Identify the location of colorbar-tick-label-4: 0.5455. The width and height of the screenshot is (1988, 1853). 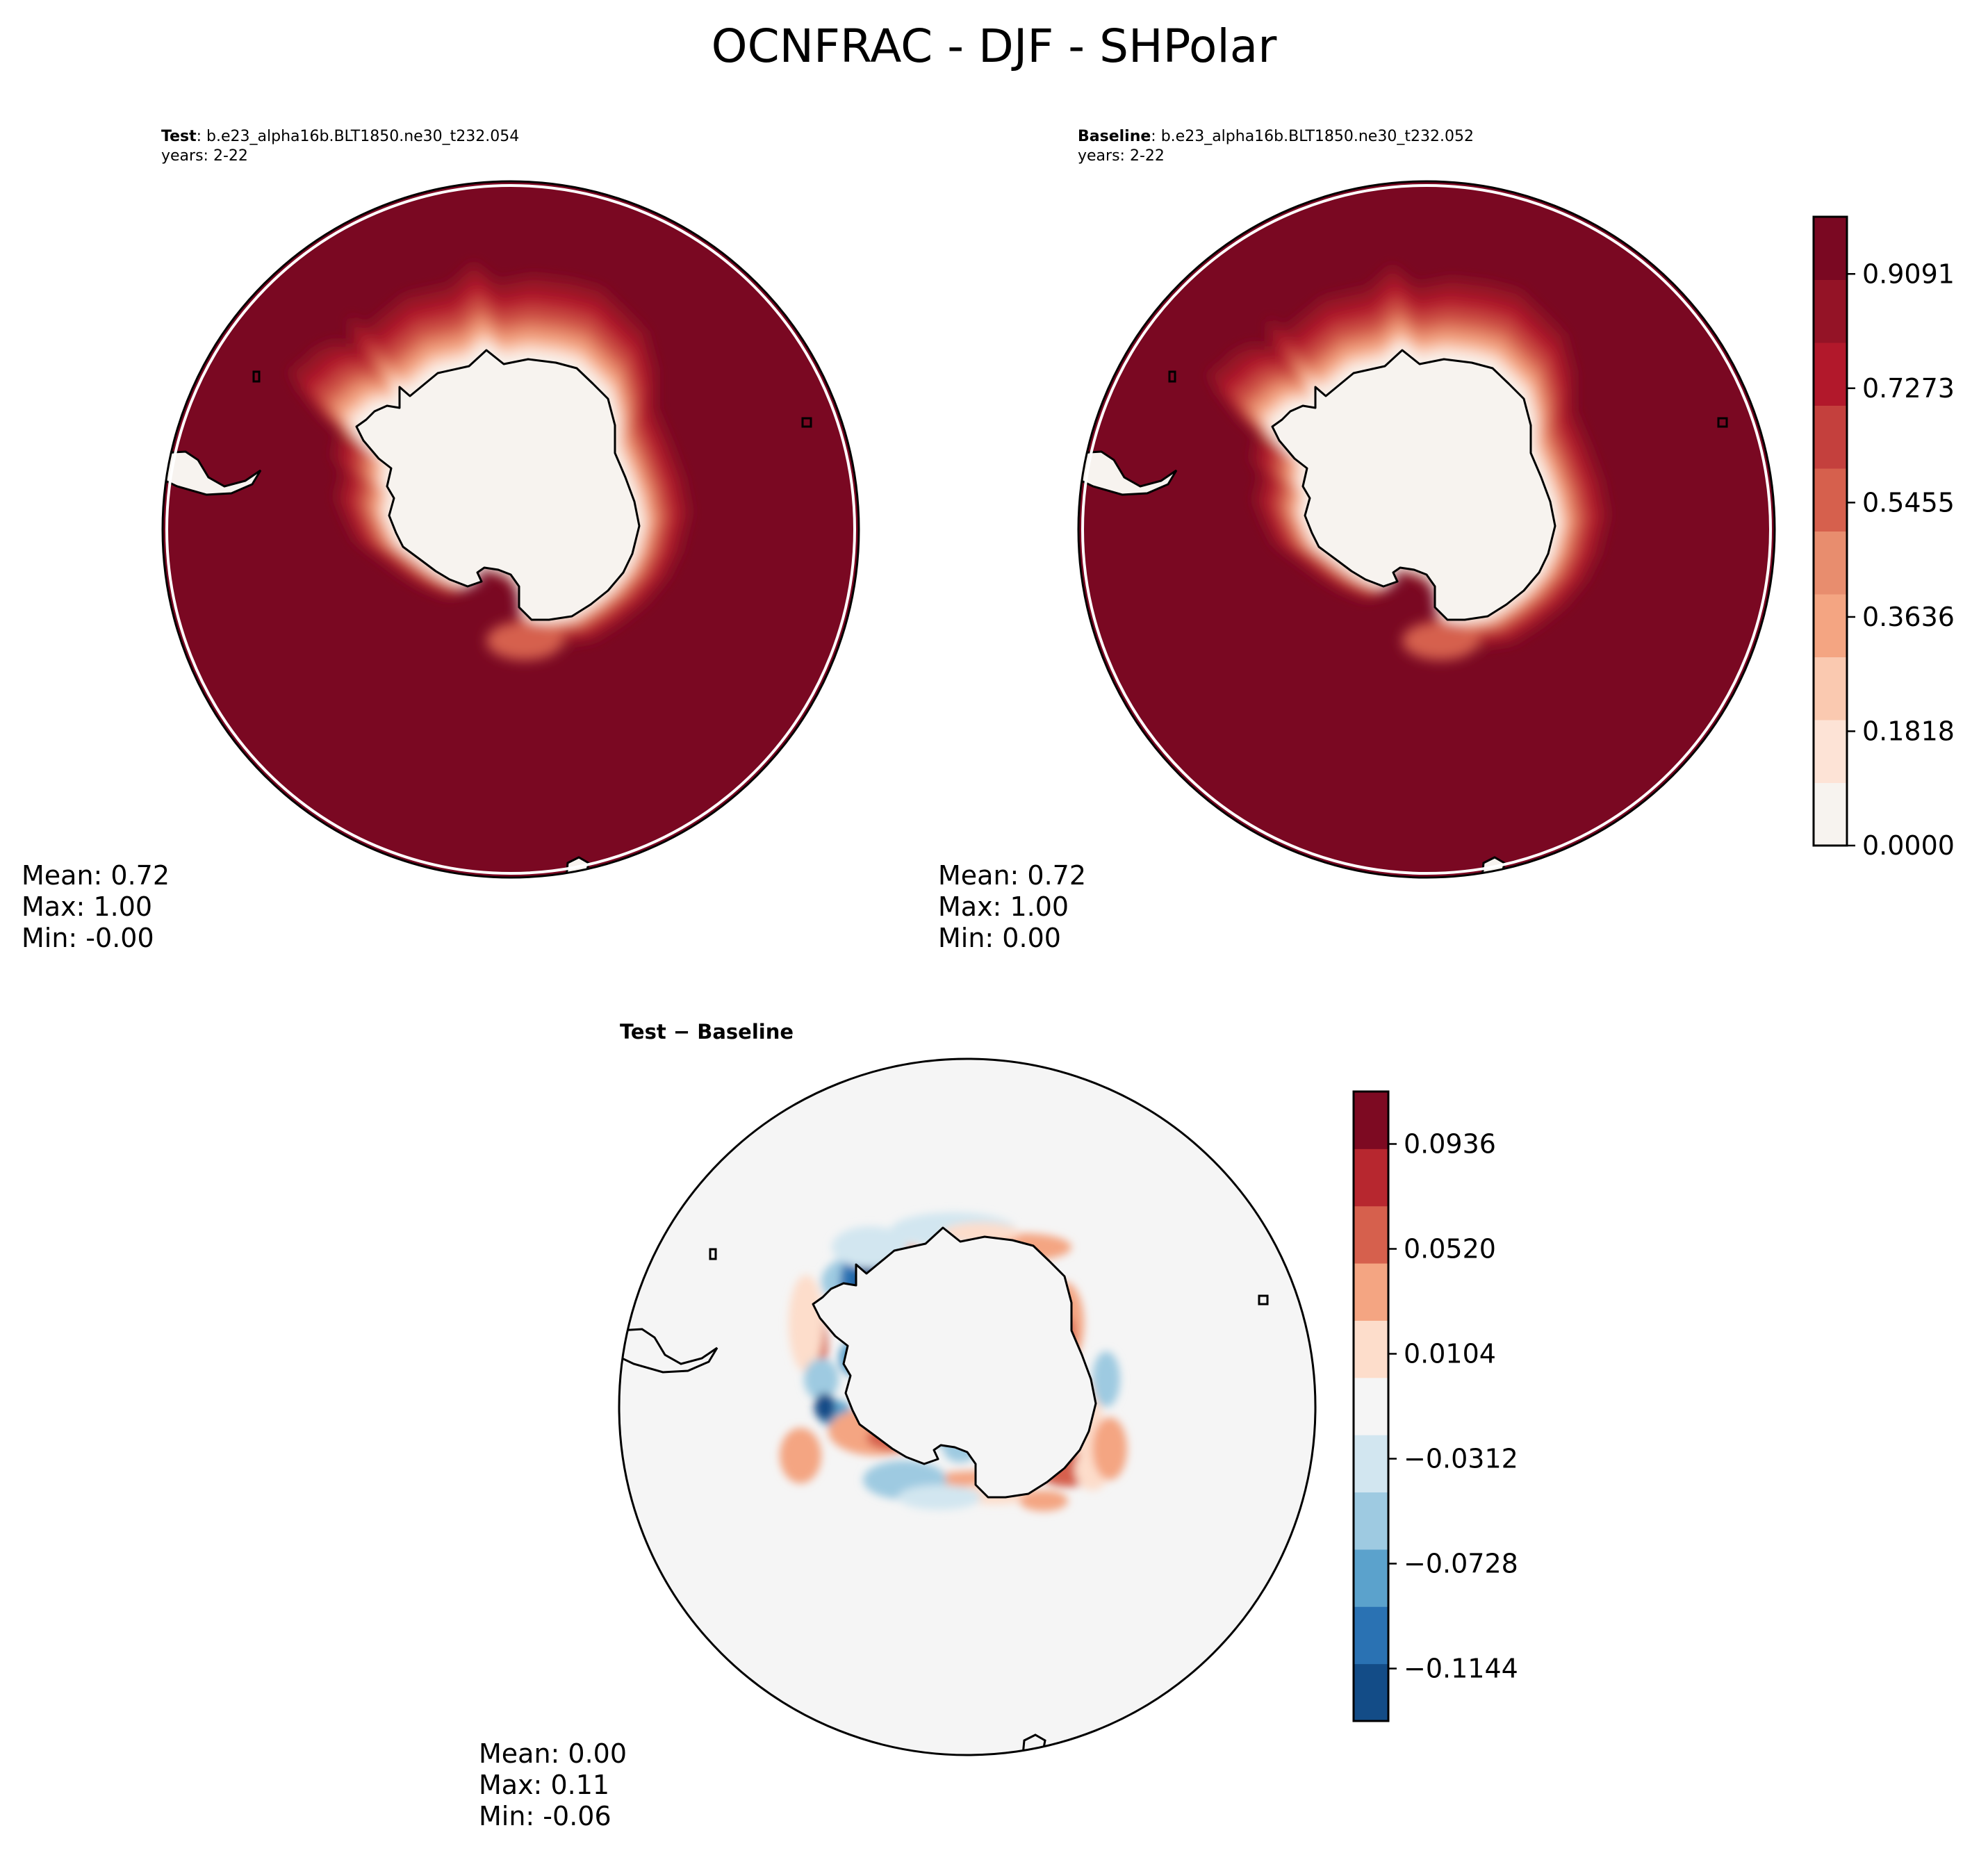
(1908, 502).